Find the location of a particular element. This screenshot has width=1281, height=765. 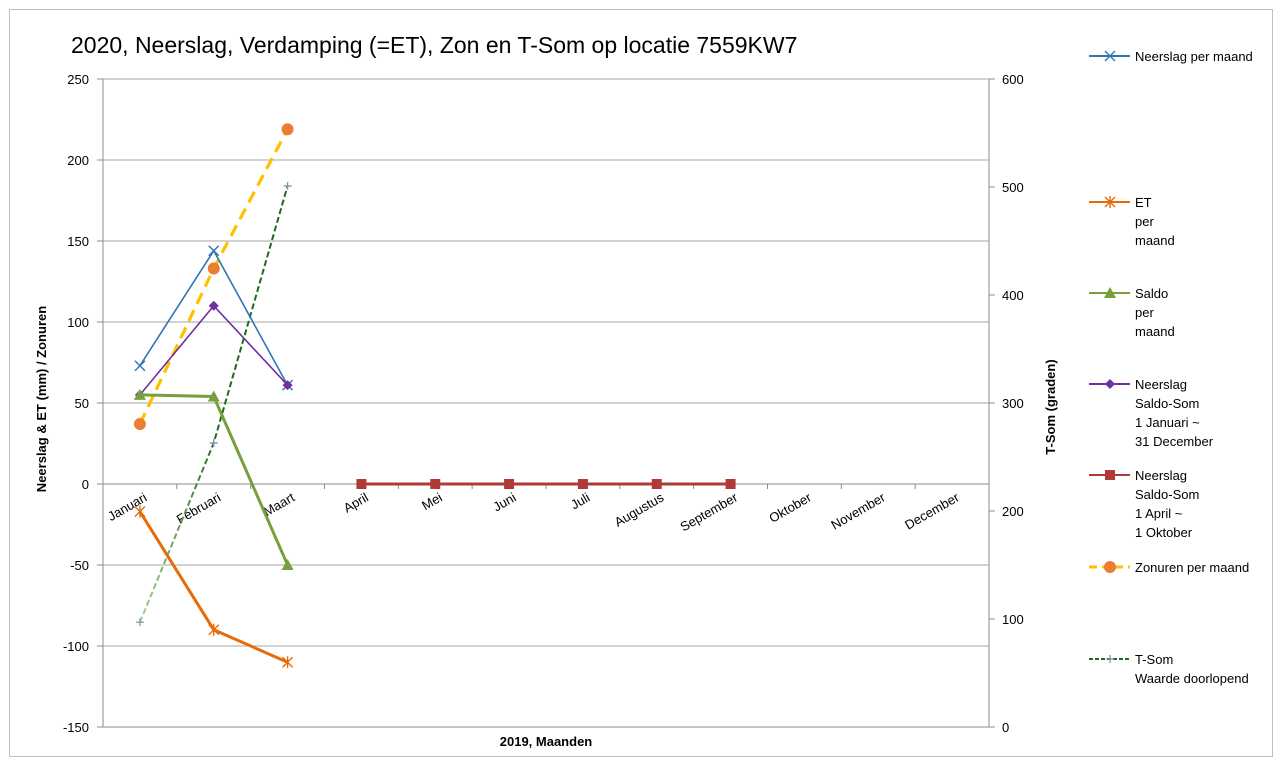

legend-label: 1 April ~ is located at coordinates (1159, 513).